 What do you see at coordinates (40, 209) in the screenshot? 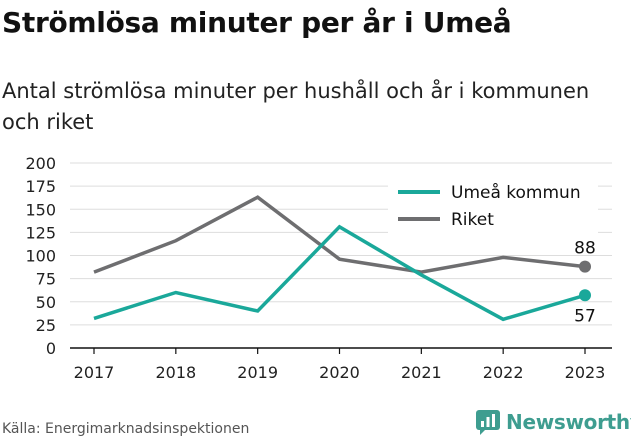
I see `y-tick-label: 150` at bounding box center [40, 209].